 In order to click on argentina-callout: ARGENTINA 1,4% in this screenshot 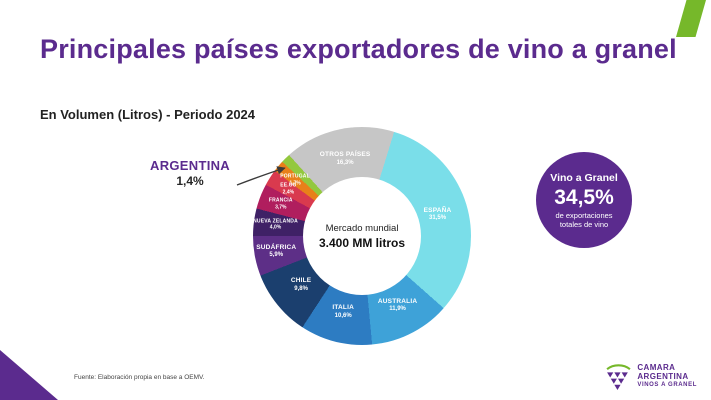, I will do `click(190, 173)`.